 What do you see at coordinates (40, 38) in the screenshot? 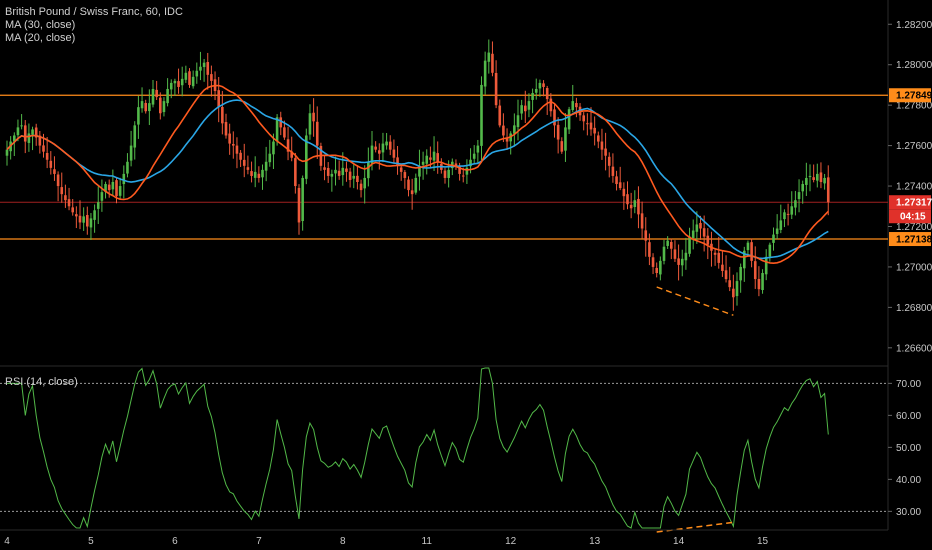
I see `ma20-legend: MA (20, close)` at bounding box center [40, 38].